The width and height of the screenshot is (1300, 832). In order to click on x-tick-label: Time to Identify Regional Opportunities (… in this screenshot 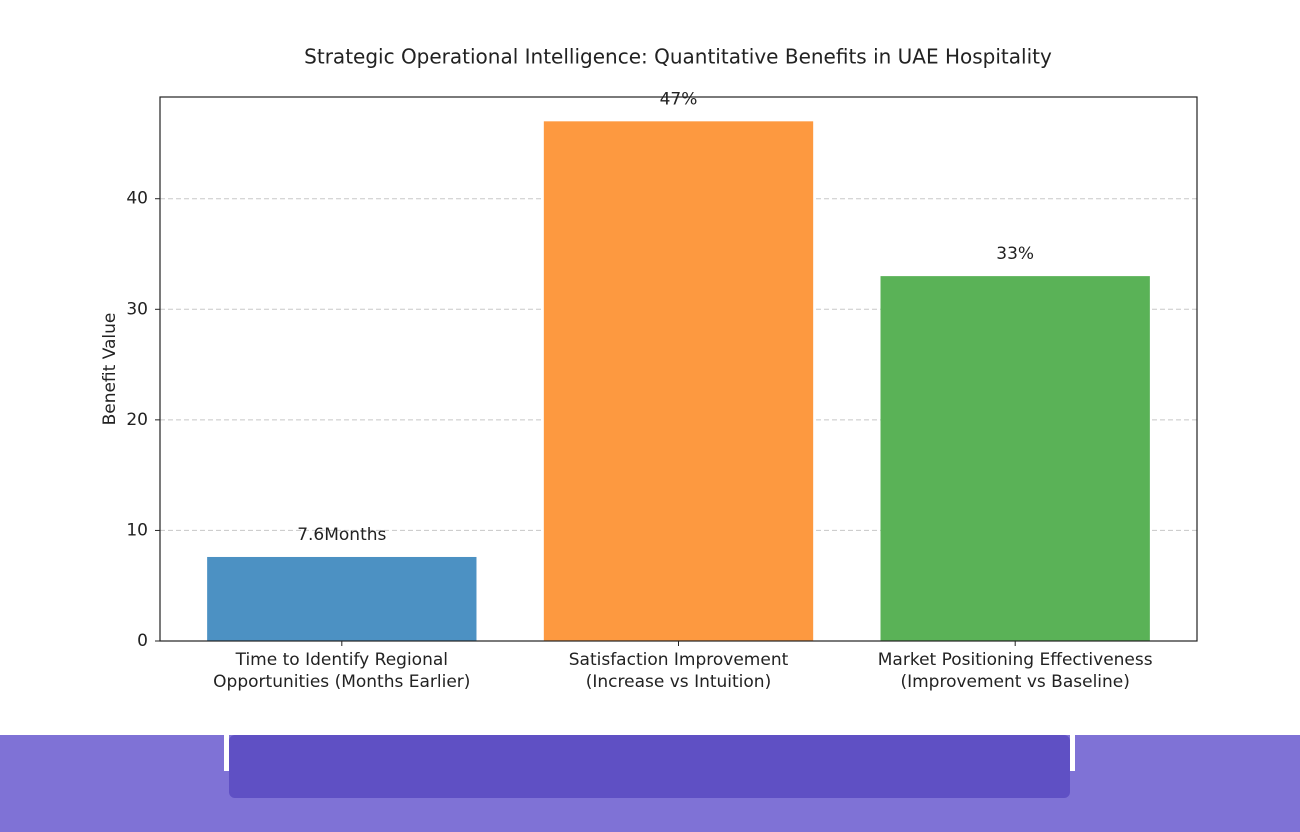, I will do `click(341, 671)`.